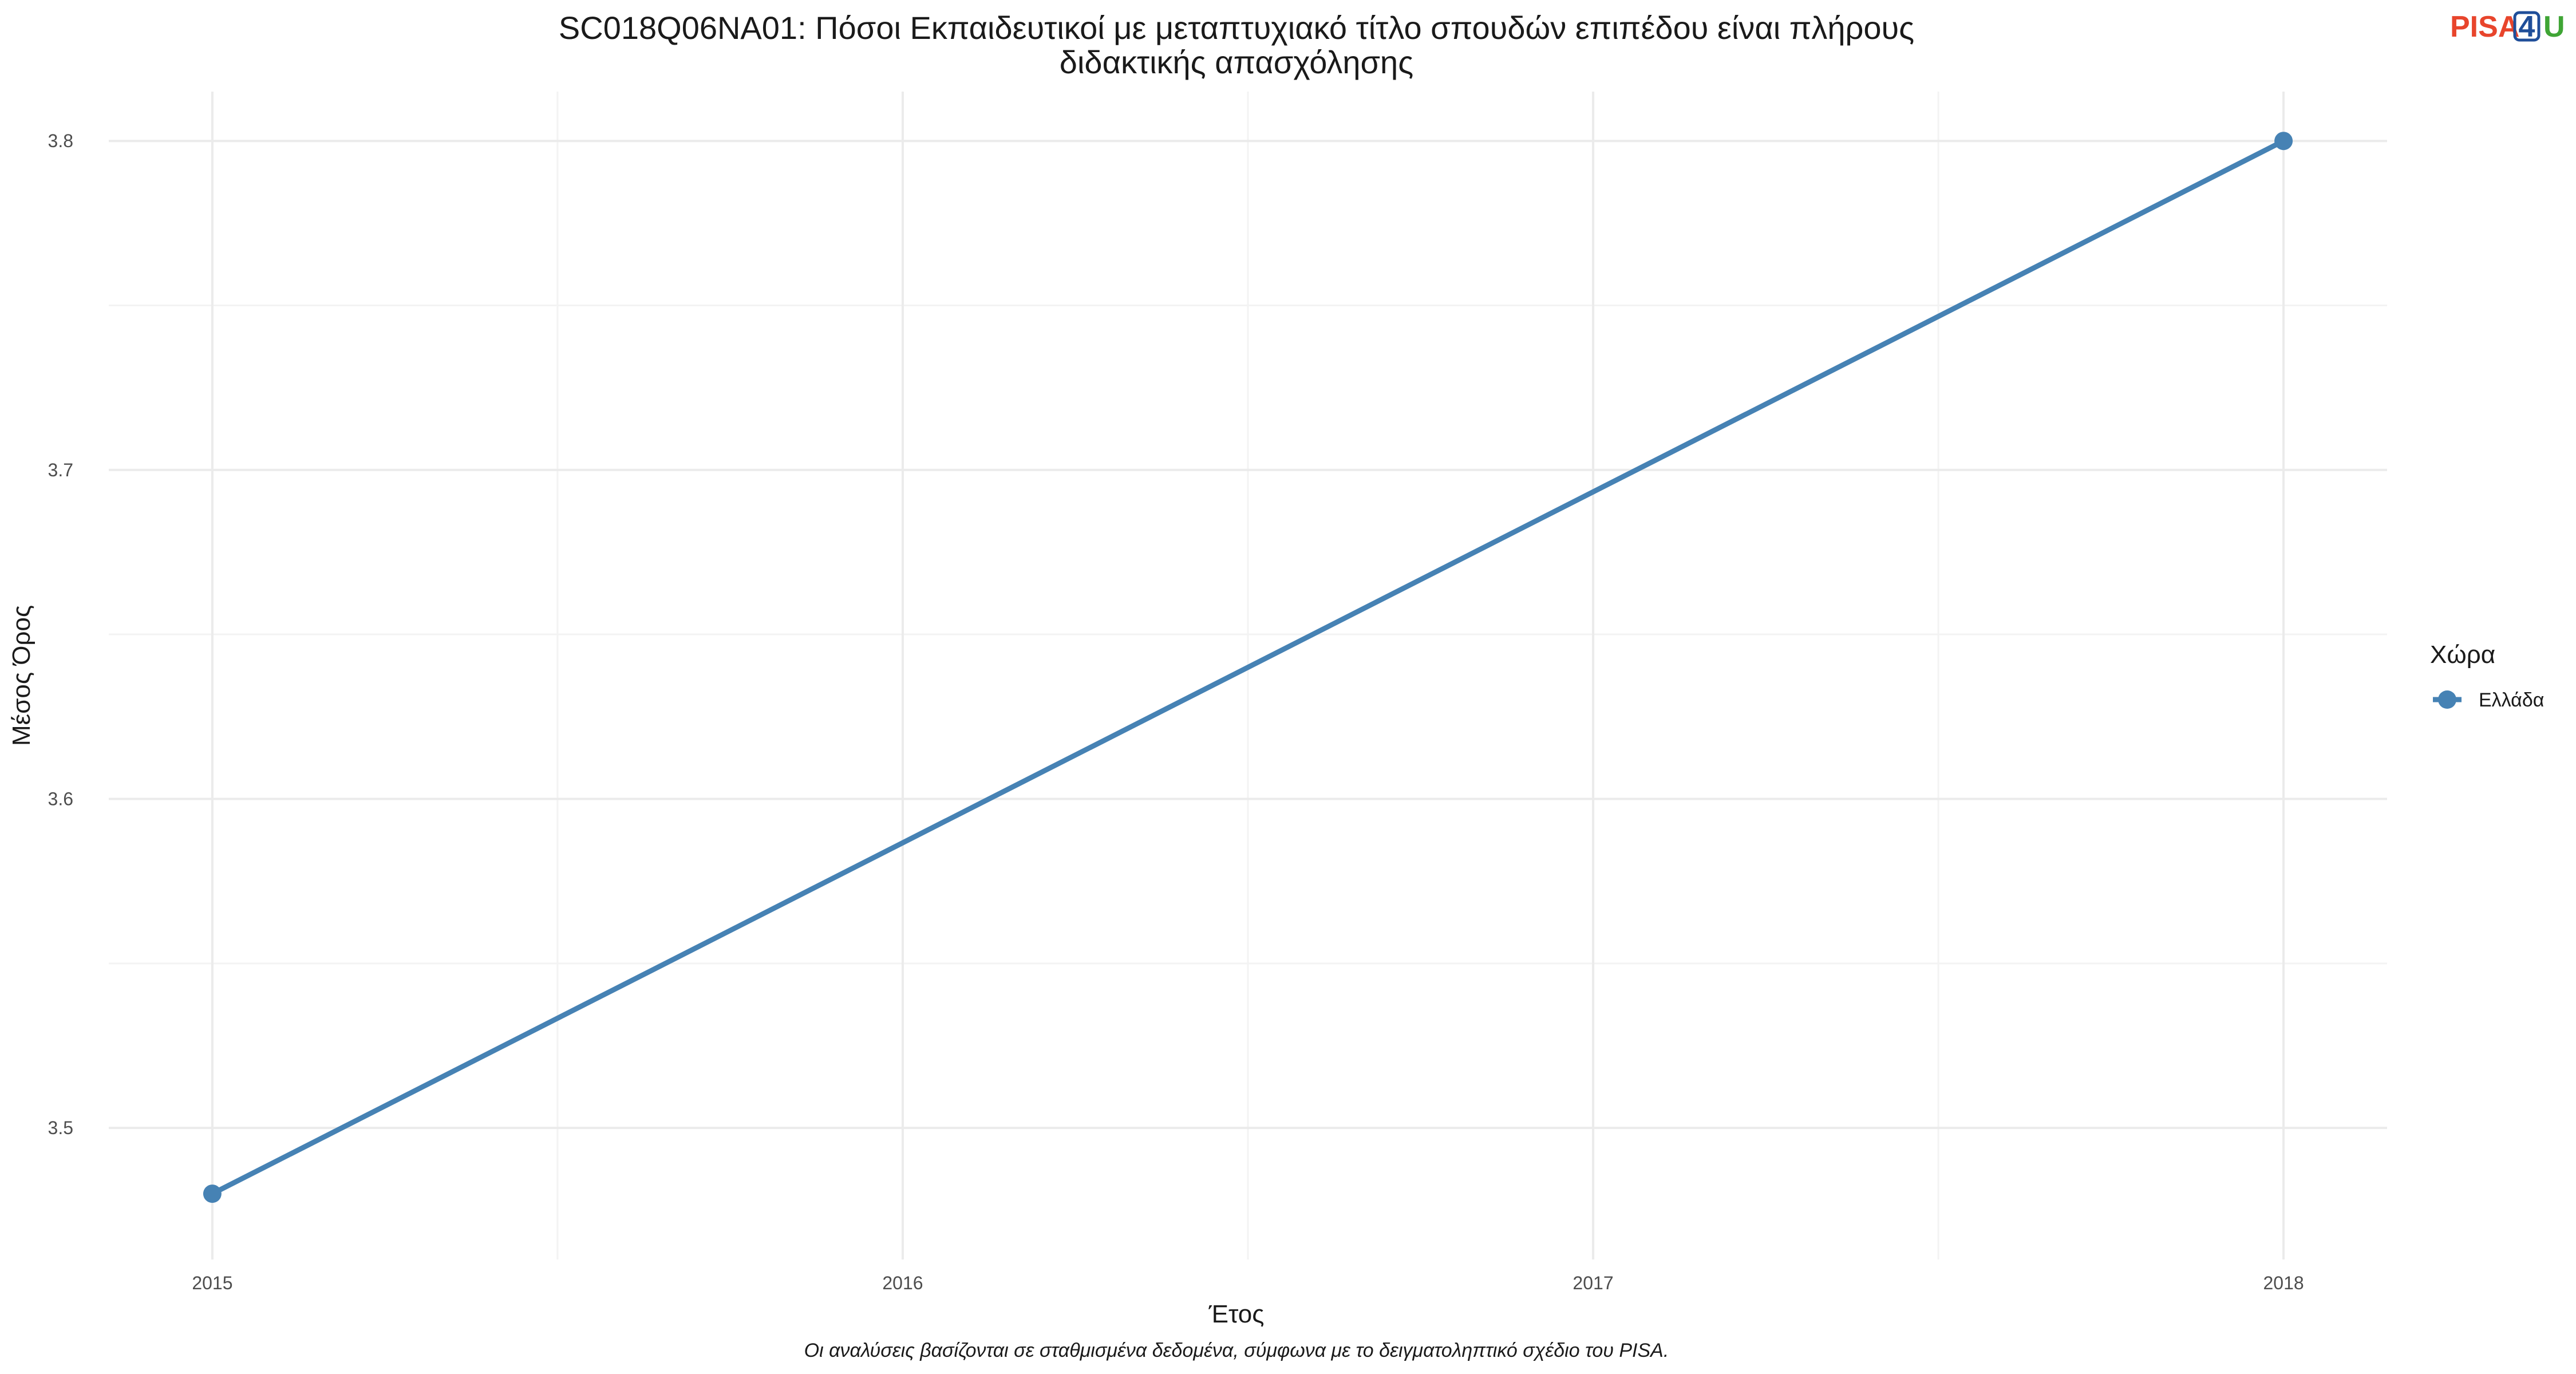 Image resolution: width=2576 pixels, height=1374 pixels. Describe the element at coordinates (60, 1128) in the screenshot. I see `y-tick-label: 3.5` at that location.